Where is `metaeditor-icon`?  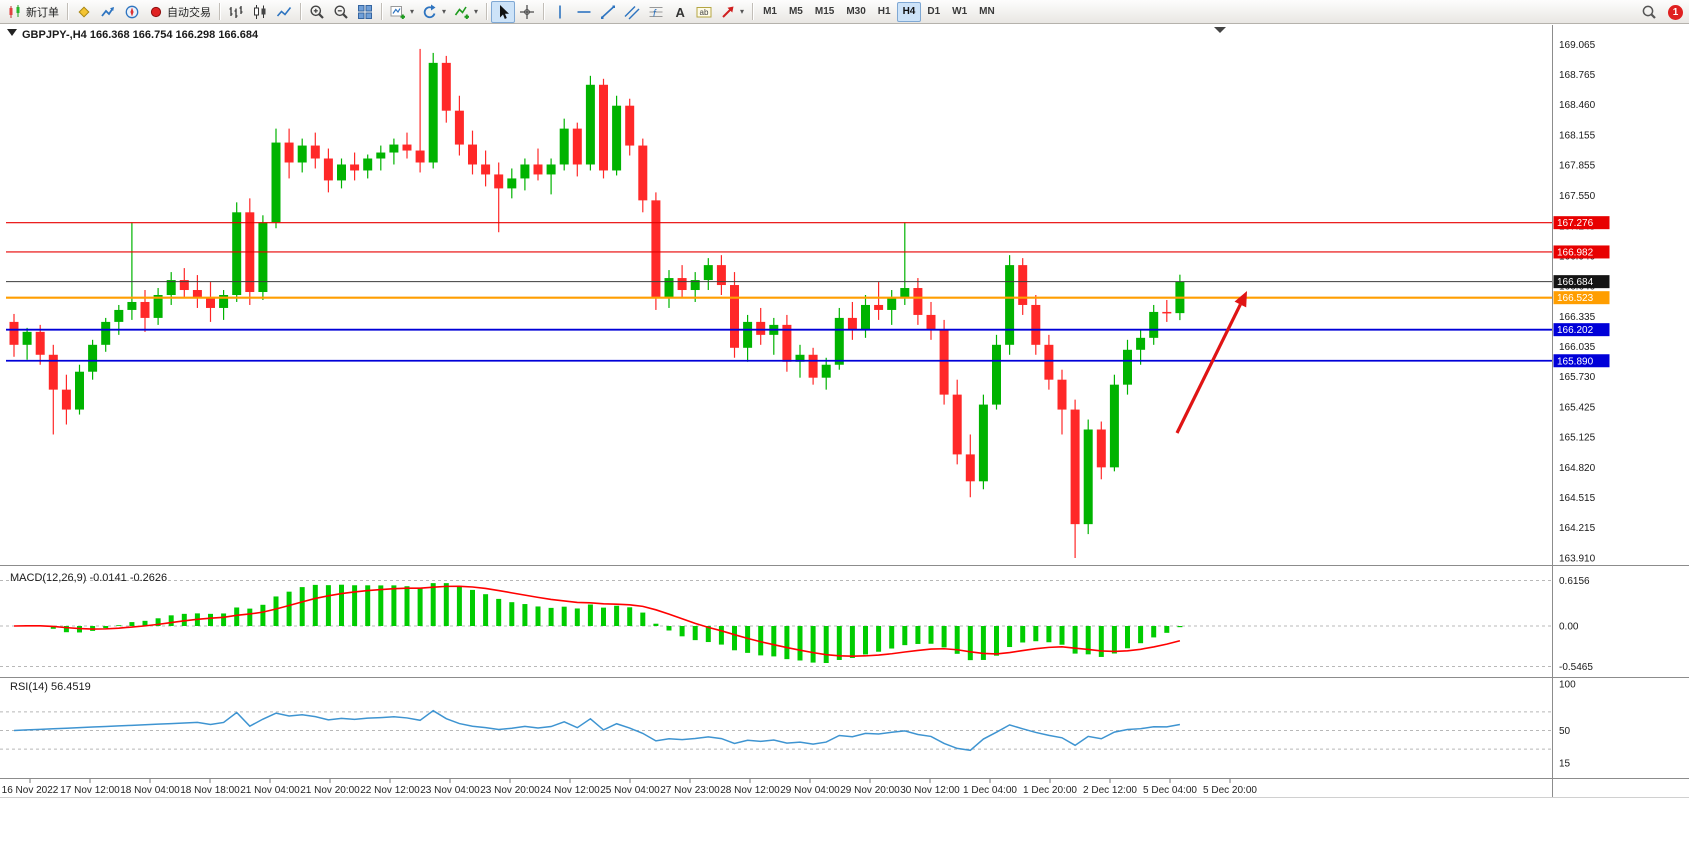 metaeditor-icon is located at coordinates (84, 12).